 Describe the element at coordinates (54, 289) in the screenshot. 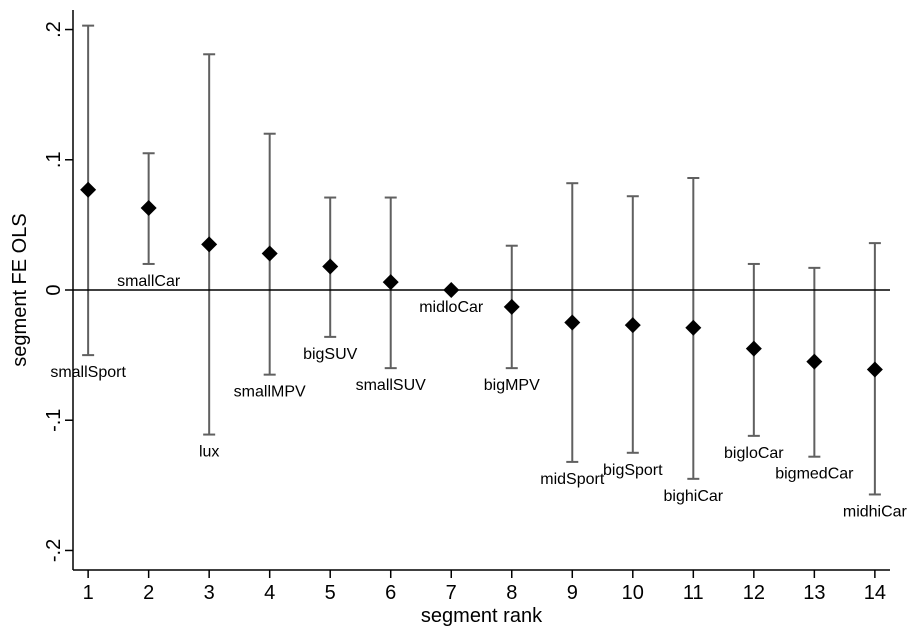

I see `y-tick-label: 0` at that location.